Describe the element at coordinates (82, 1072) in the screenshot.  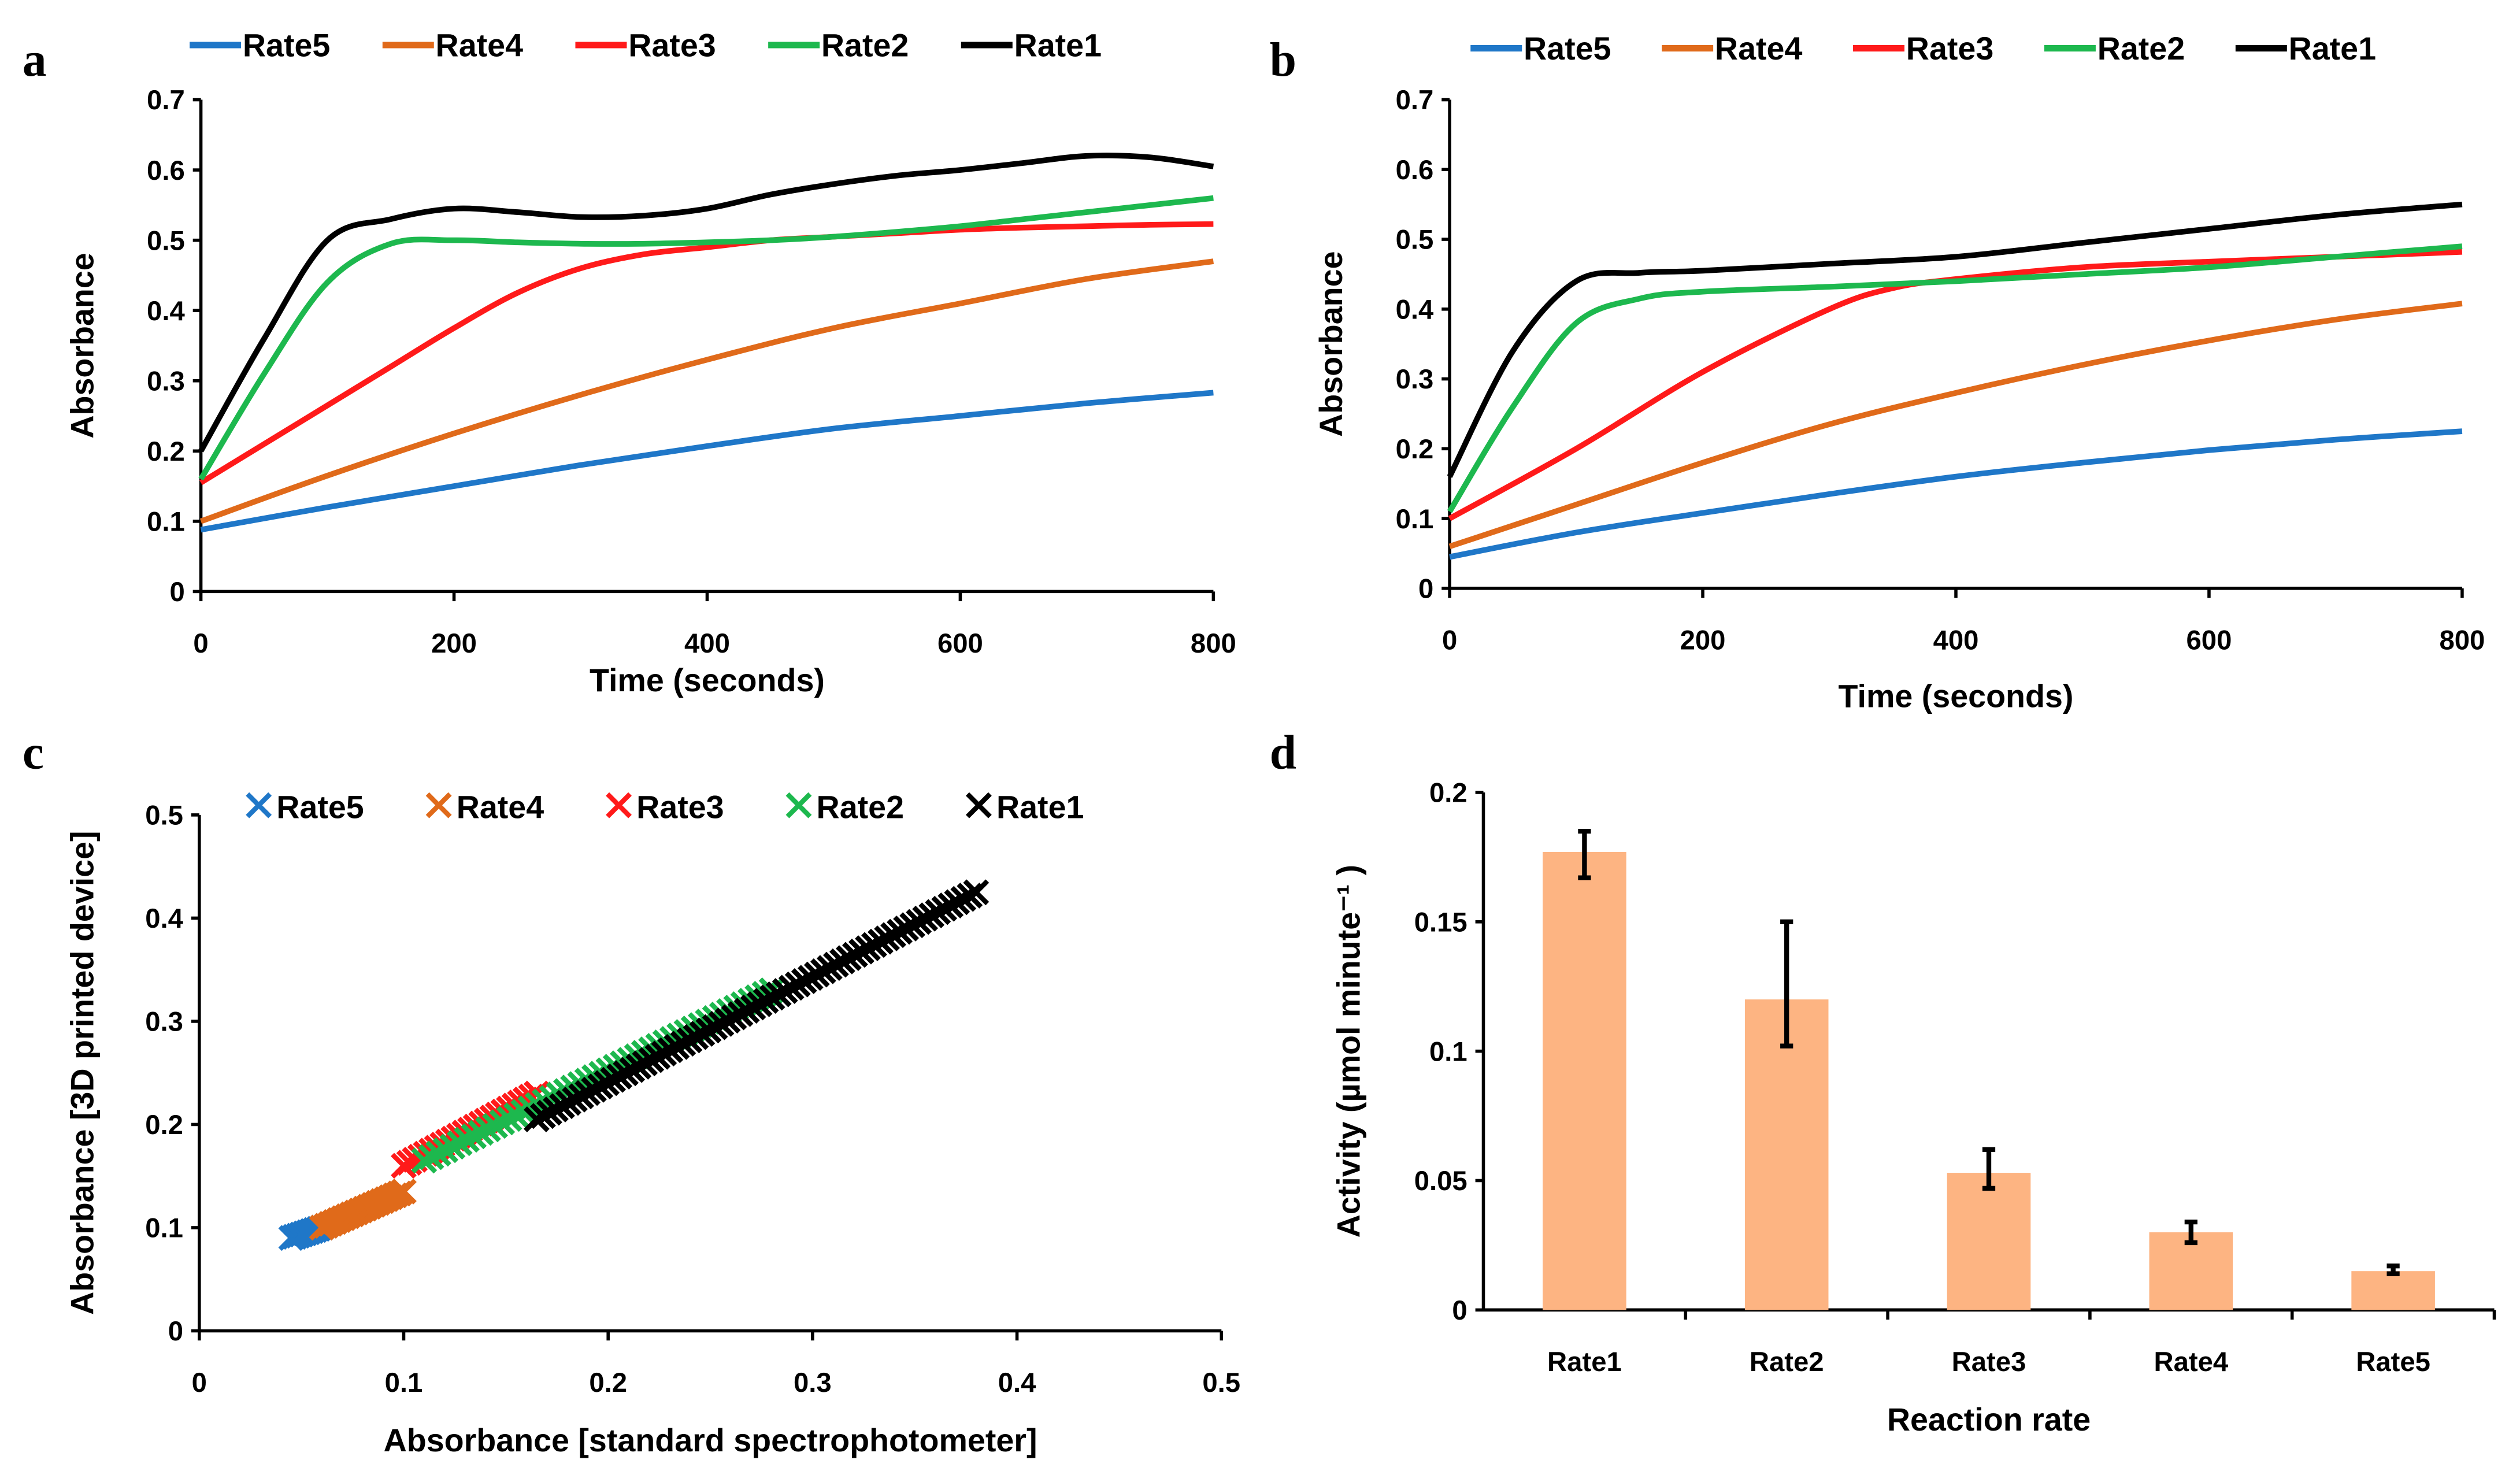
I see `y-axis-title: Absorbance [3D printed device]` at that location.